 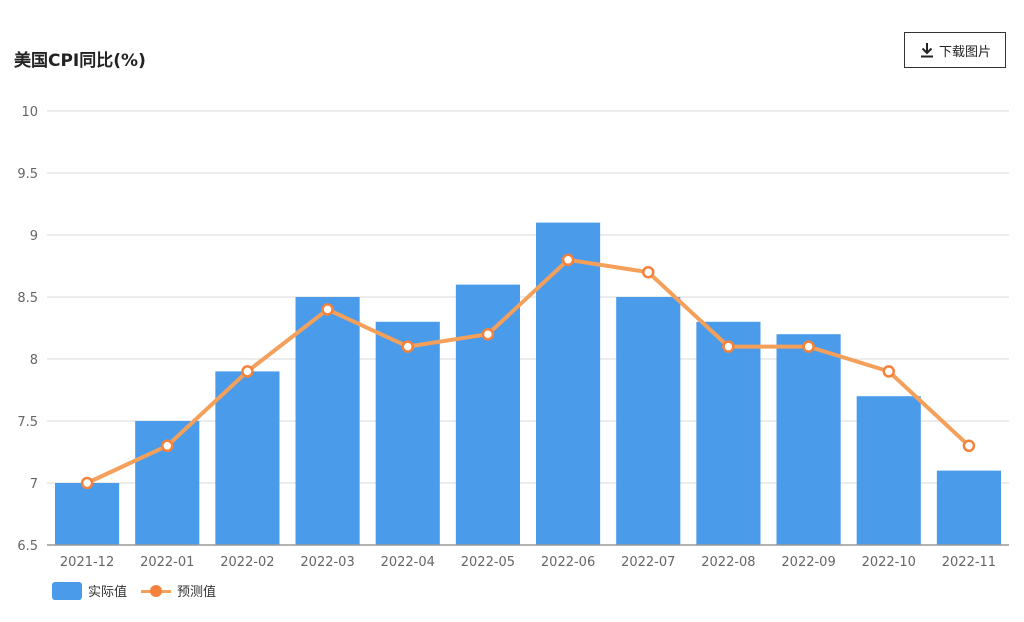 What do you see at coordinates (27, 174) in the screenshot?
I see `y-tick-label: 9.5` at bounding box center [27, 174].